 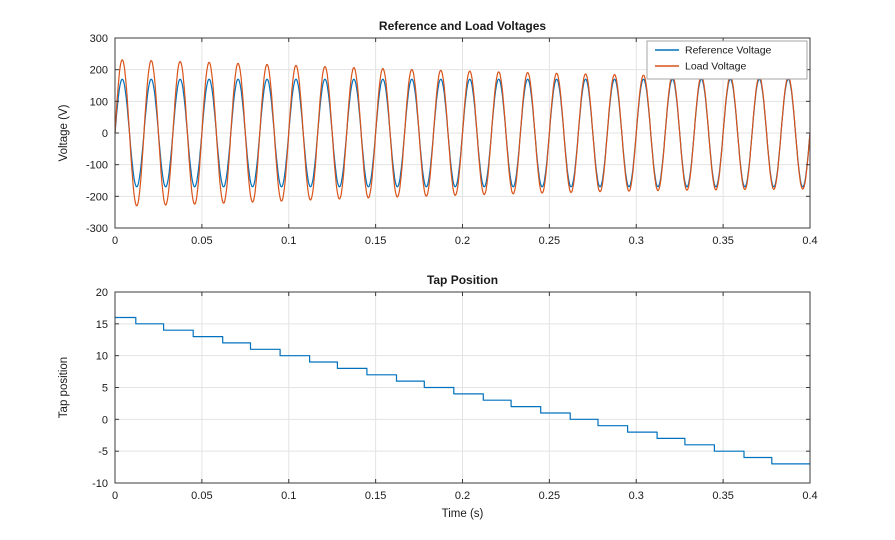 What do you see at coordinates (97, 197) in the screenshot?
I see `y-tick-label: -200` at bounding box center [97, 197].